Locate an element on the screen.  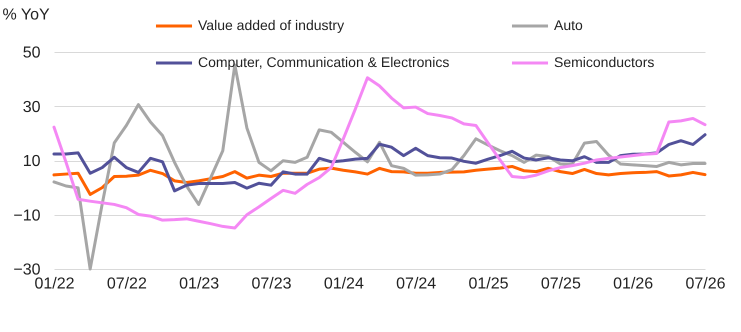
x-tick-label: 01/23 is located at coordinates (199, 284).